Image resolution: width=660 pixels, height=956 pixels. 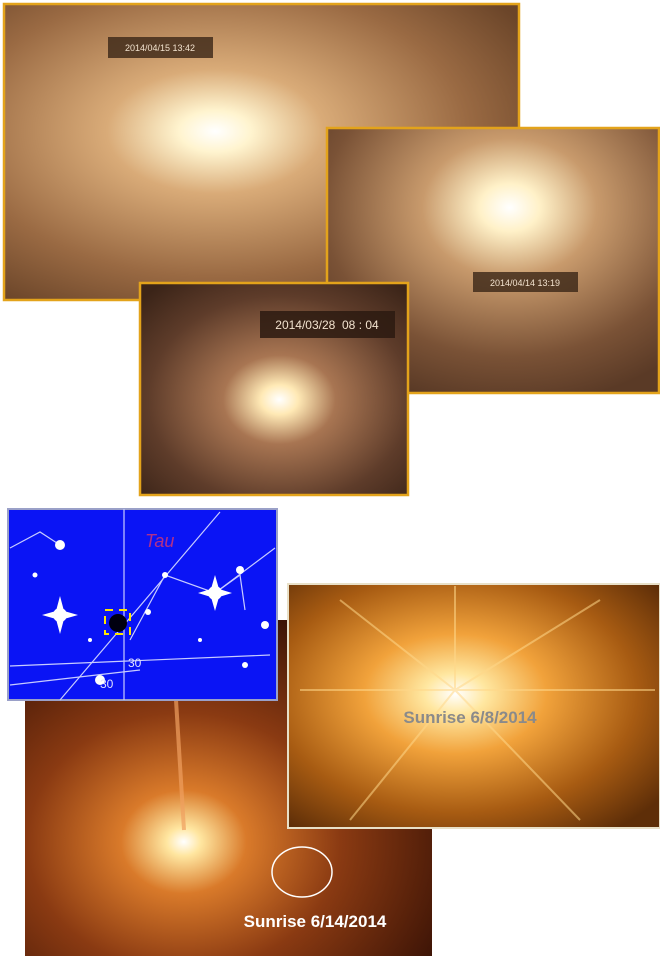 I want to click on timestamp: 2014/03/28 08 : 04, so click(x=327, y=325).